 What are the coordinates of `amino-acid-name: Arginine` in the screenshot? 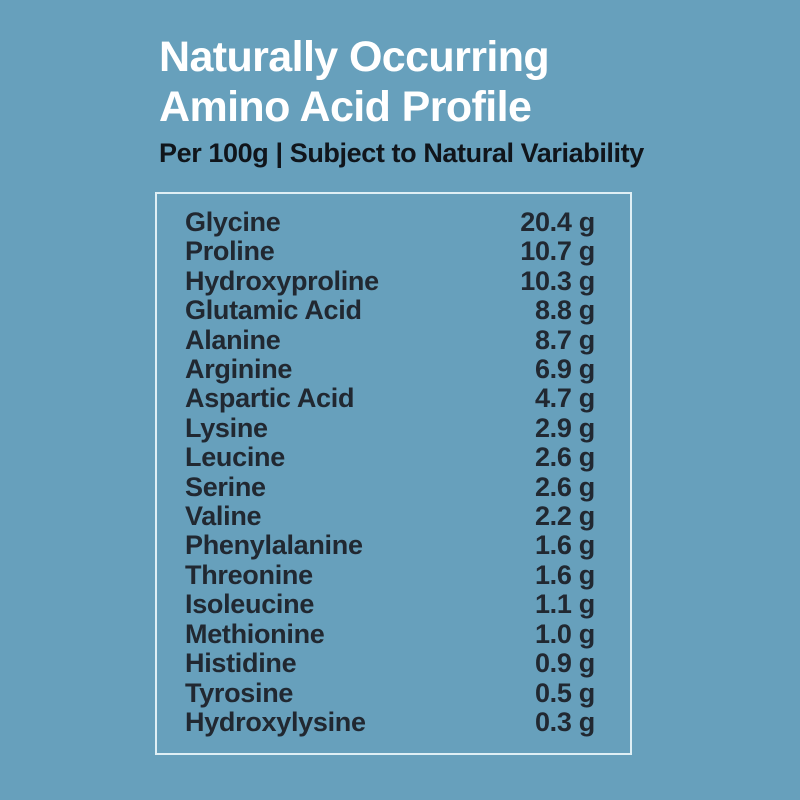 It's located at (239, 369).